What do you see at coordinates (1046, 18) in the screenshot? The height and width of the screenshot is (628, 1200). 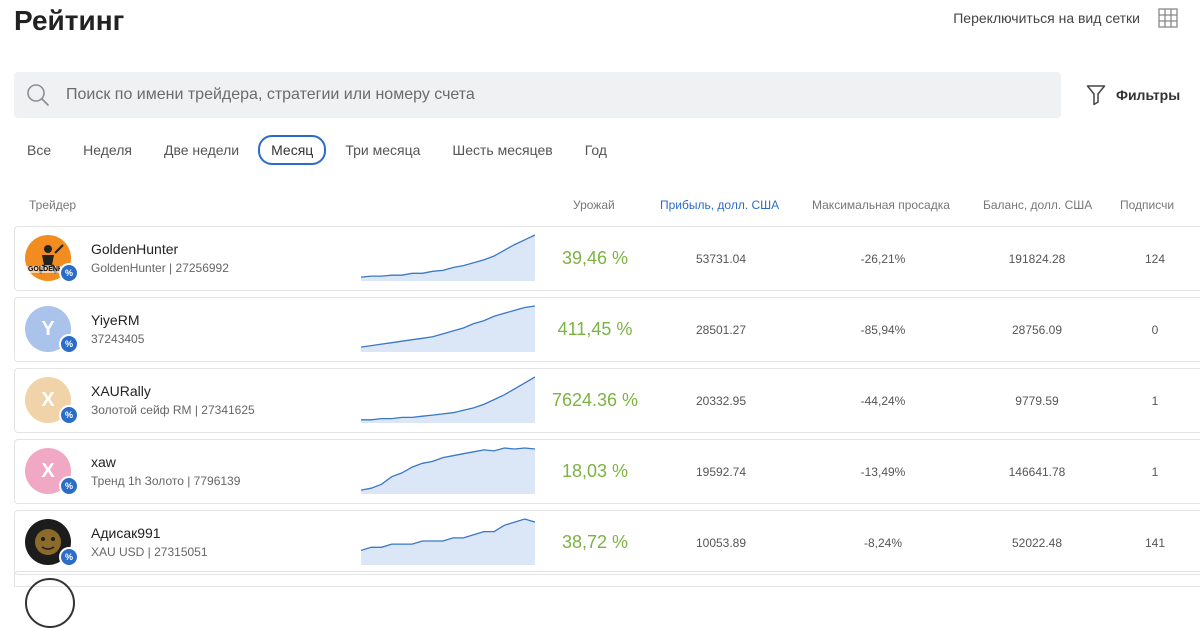 I see `grid-view-label: Переключиться на вид сетки` at bounding box center [1046, 18].